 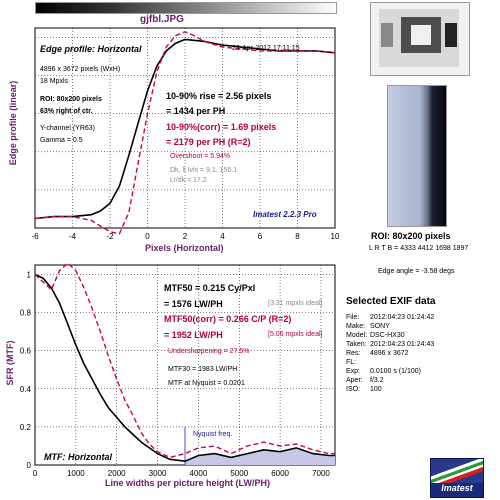 I want to click on roi-size: ROI: 80x200 pixels, so click(x=71, y=99).